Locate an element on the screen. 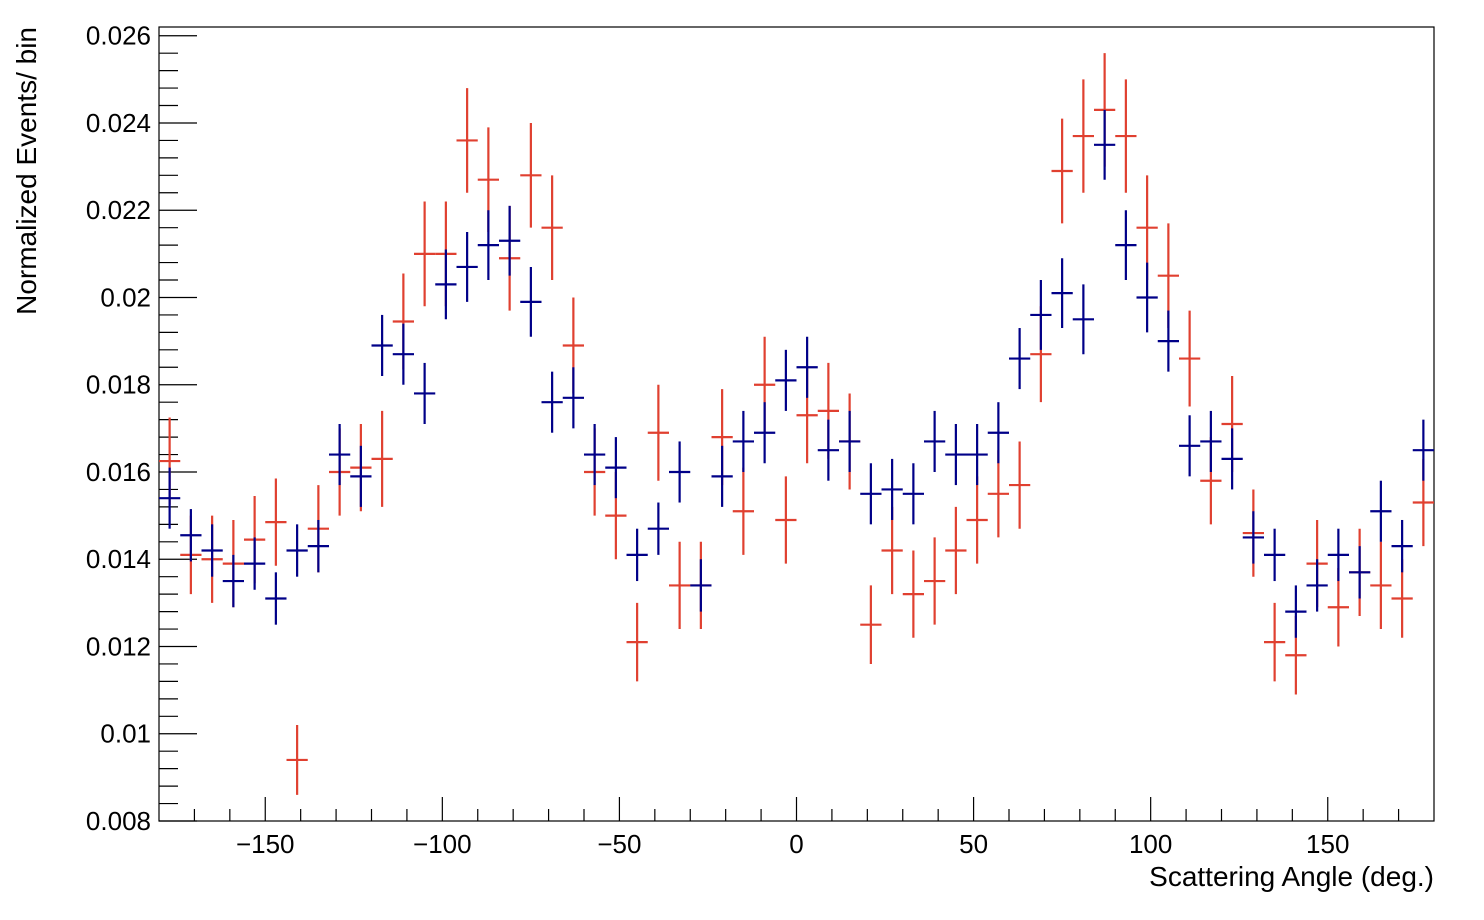  x-tick-label: 0 is located at coordinates (796, 844).